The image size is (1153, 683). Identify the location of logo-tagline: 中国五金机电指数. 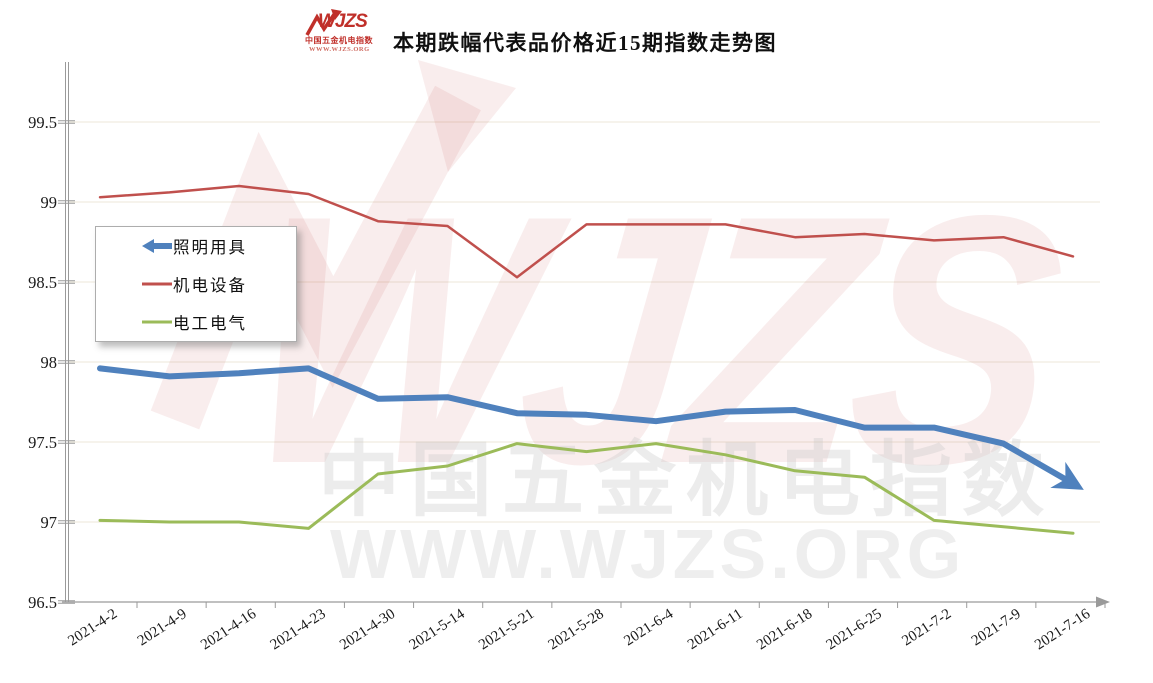
(339, 40).